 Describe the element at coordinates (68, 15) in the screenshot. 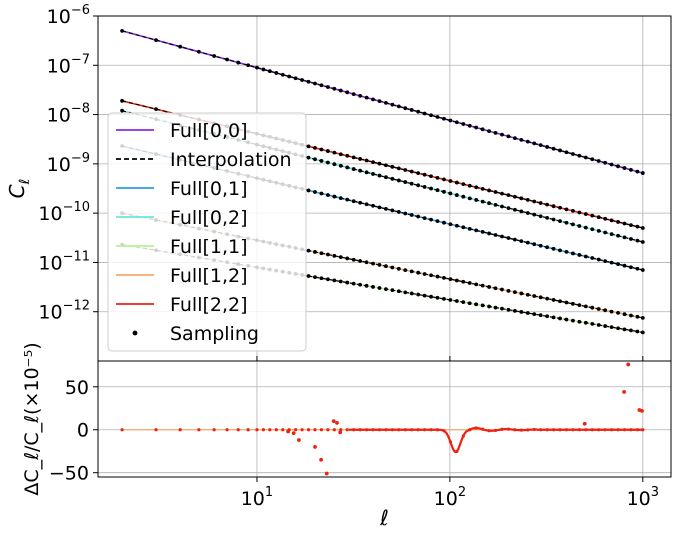

I see `top-y-tick-label: 10−6` at that location.